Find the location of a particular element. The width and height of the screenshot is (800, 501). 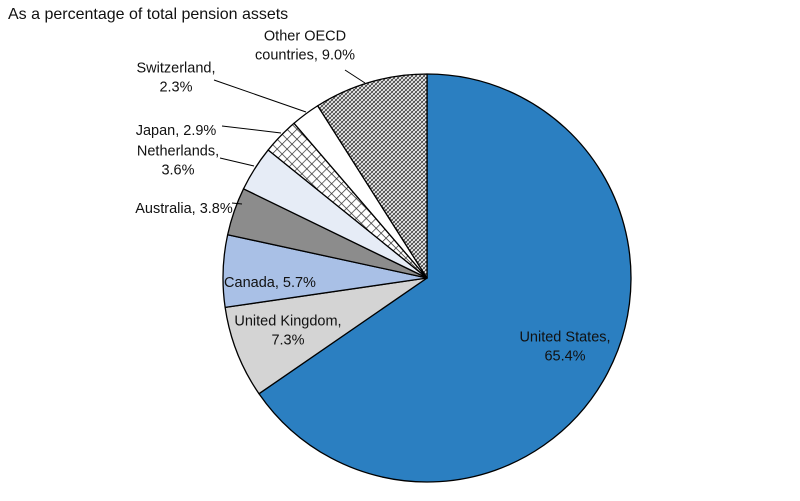

slice-label-australia: Australia, 3.8% is located at coordinates (184, 209).